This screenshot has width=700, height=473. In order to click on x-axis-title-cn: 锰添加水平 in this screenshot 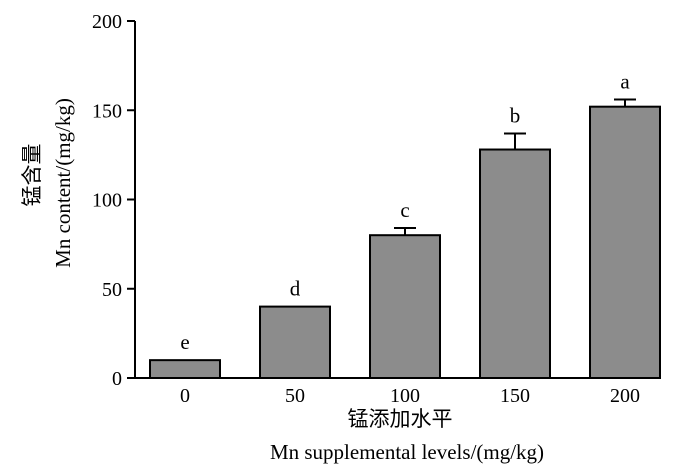, I will do `click(400, 419)`.